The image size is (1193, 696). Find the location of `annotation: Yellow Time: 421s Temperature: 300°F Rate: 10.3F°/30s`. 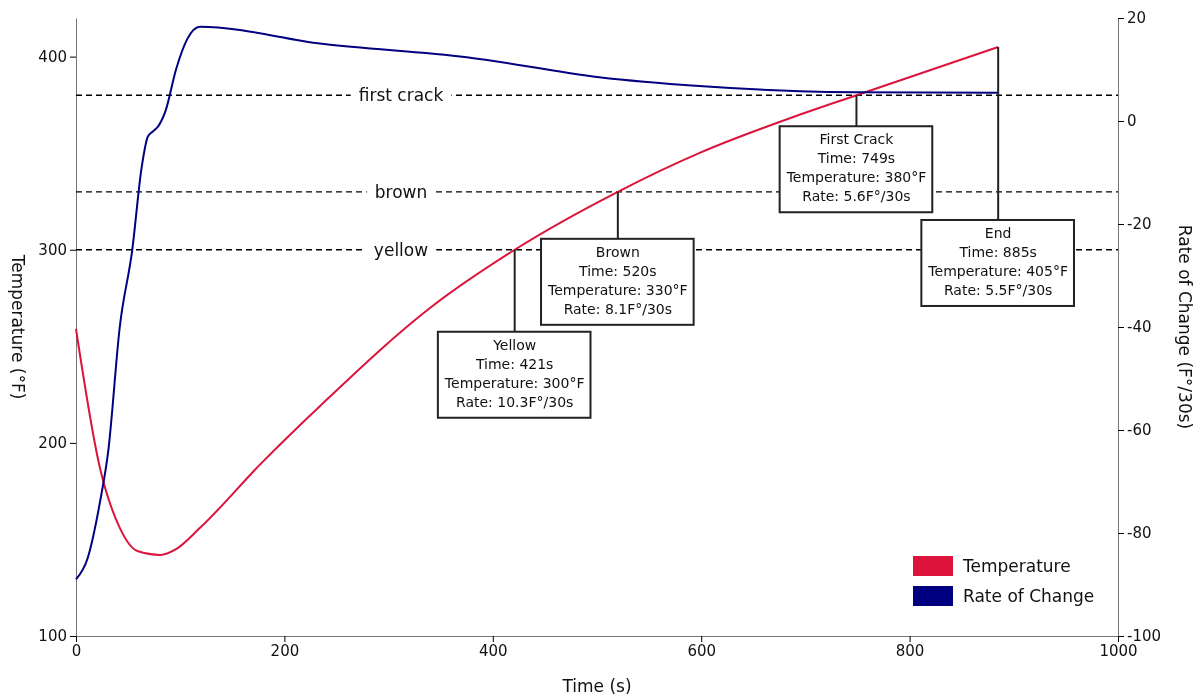

annotation: Yellow Time: 421s Temperature: 300°F Rate: 10.3F°/30s is located at coordinates (514, 373).